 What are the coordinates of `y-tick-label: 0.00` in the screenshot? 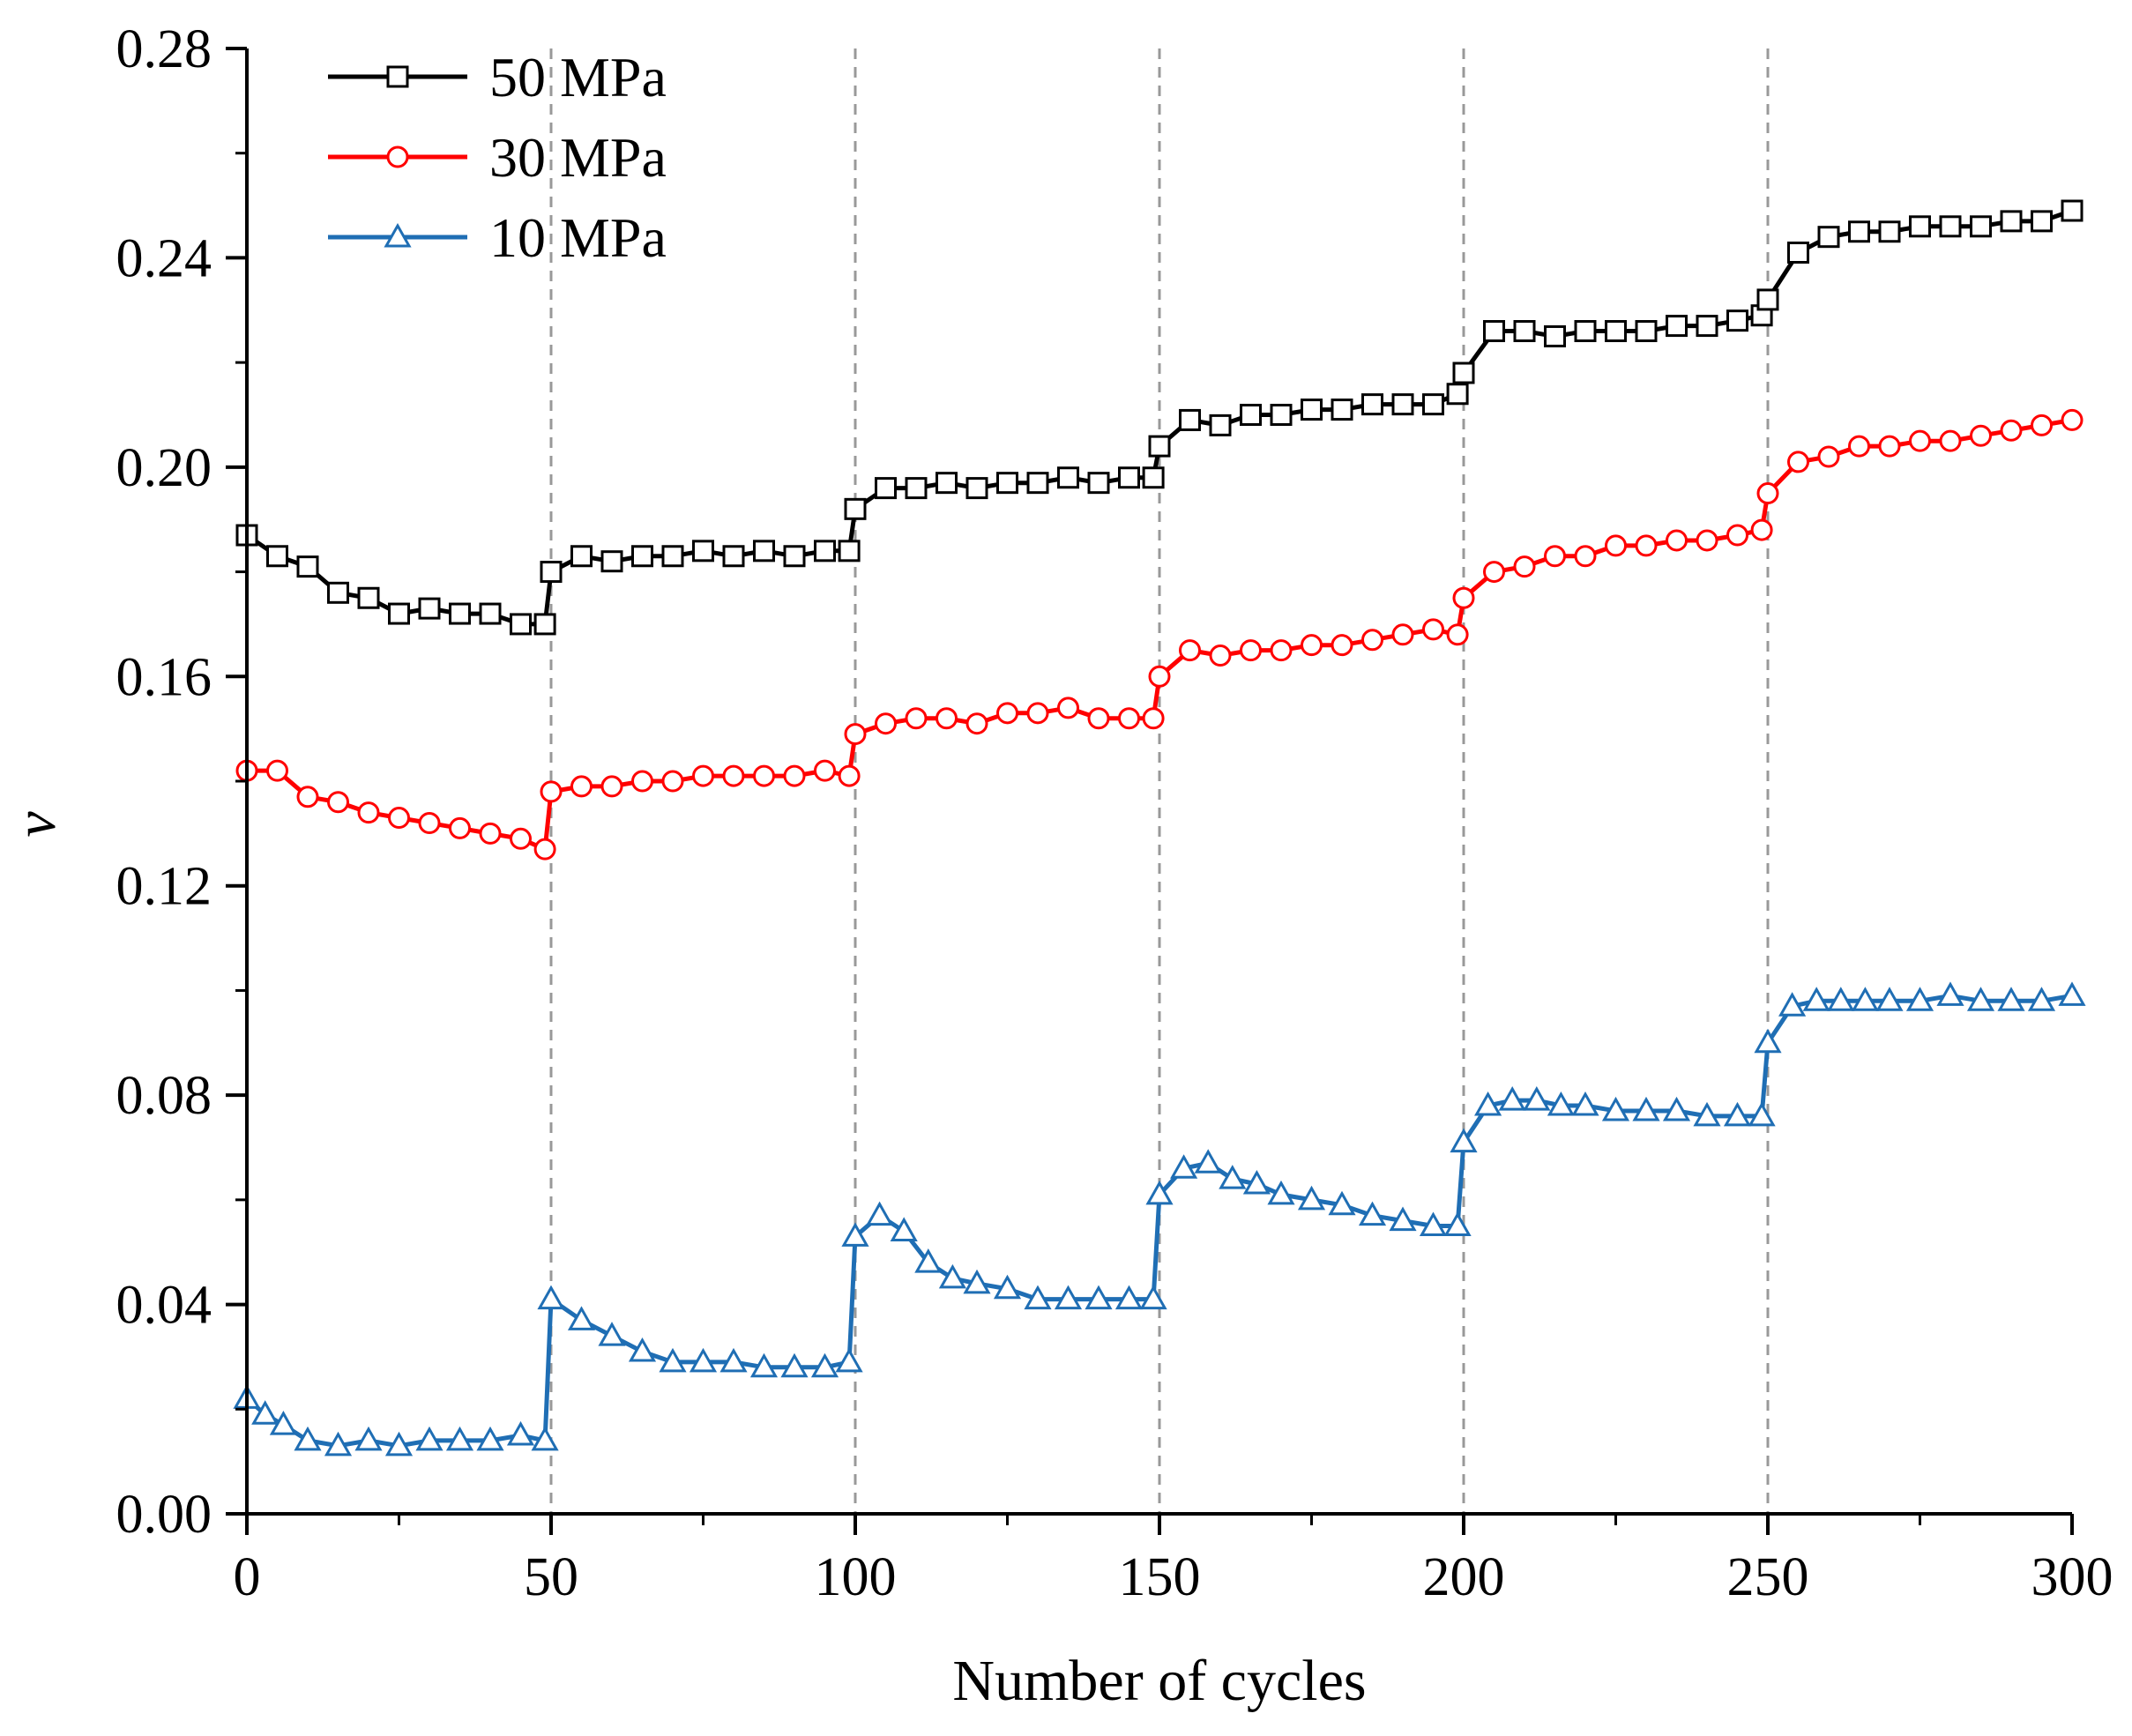 It's located at (164, 1515).